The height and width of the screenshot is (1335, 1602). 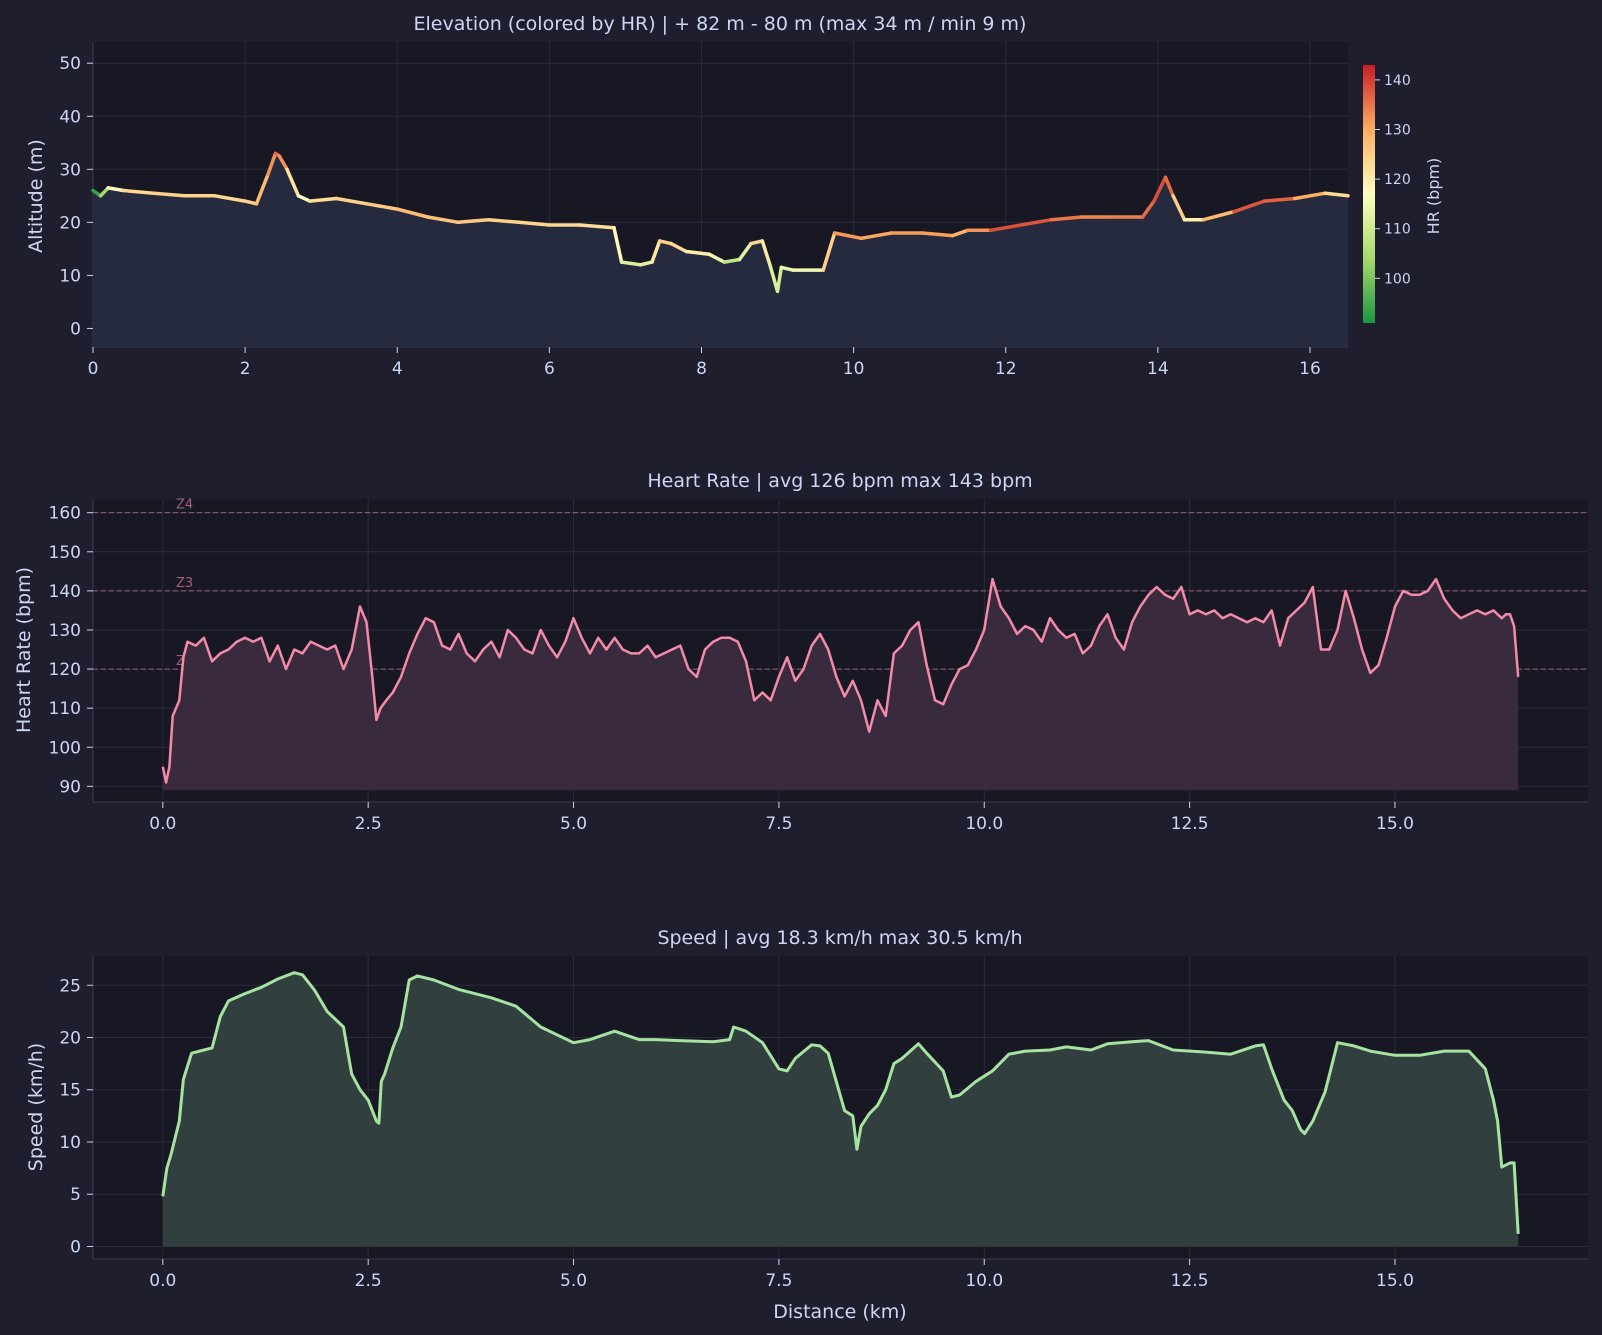 What do you see at coordinates (1397, 81) in the screenshot?
I see `hr-colorbar-tick-label: 140` at bounding box center [1397, 81].